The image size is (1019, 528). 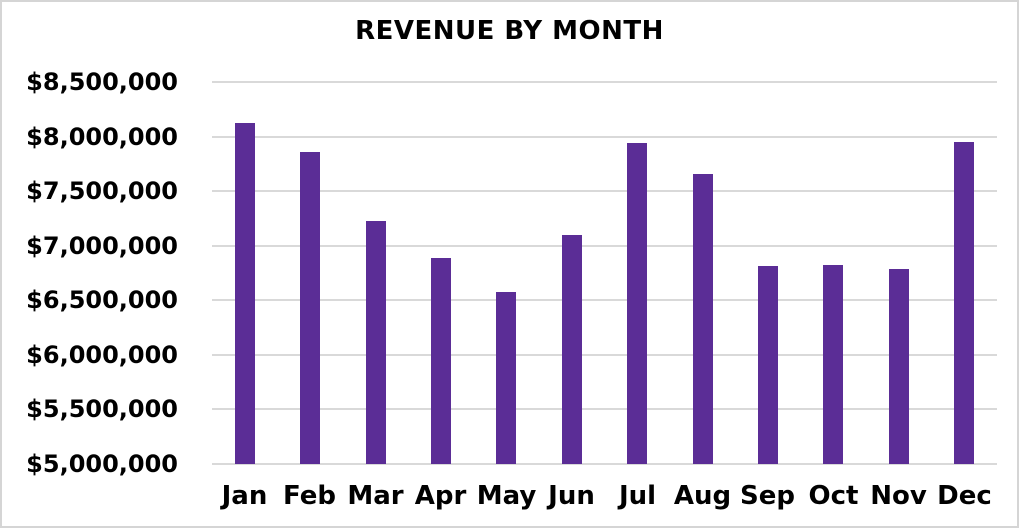 What do you see at coordinates (102, 409) in the screenshot?
I see `y-axis-tick-label: $5,500,000` at bounding box center [102, 409].